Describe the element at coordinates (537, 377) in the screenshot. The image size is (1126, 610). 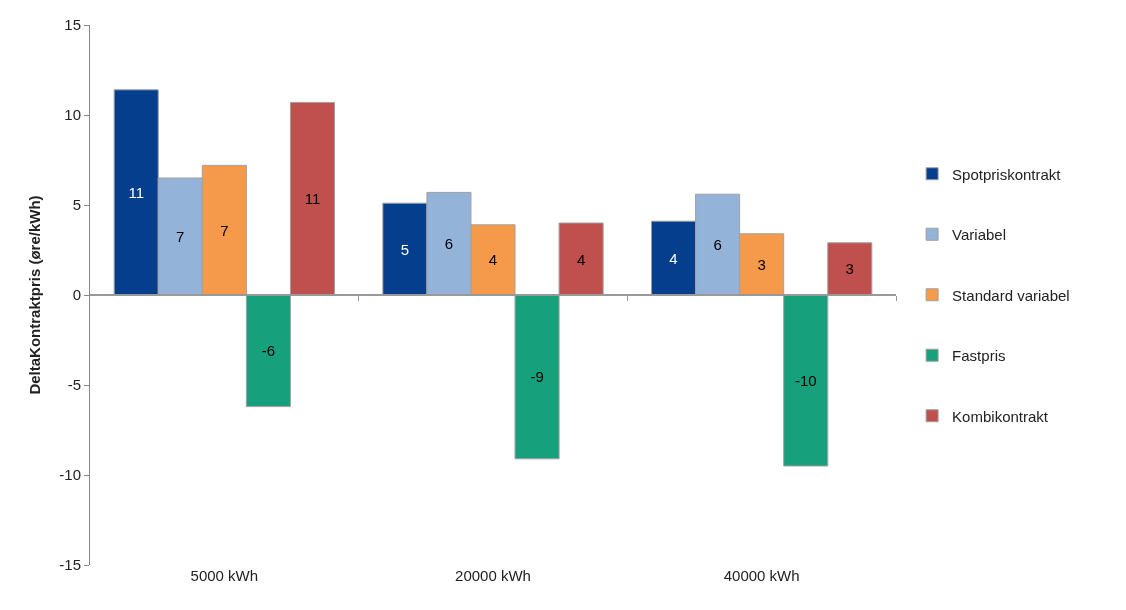
I see `data-label: -9` at that location.